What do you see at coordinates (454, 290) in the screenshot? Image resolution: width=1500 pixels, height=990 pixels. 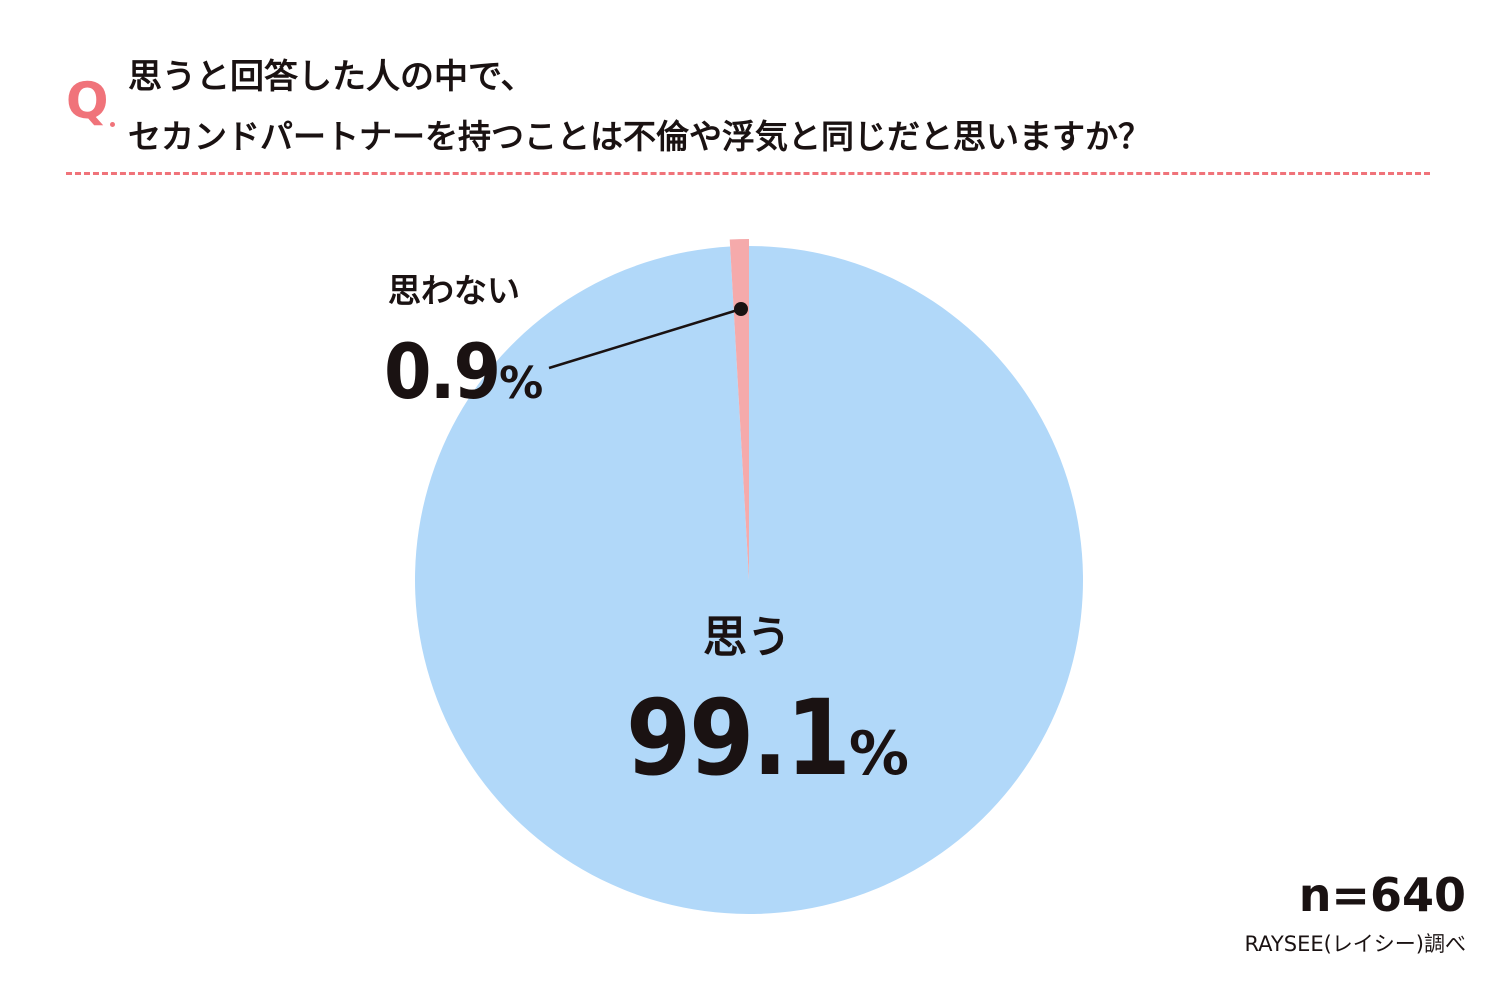 I see `slice-label-no: 思わない` at bounding box center [454, 290].